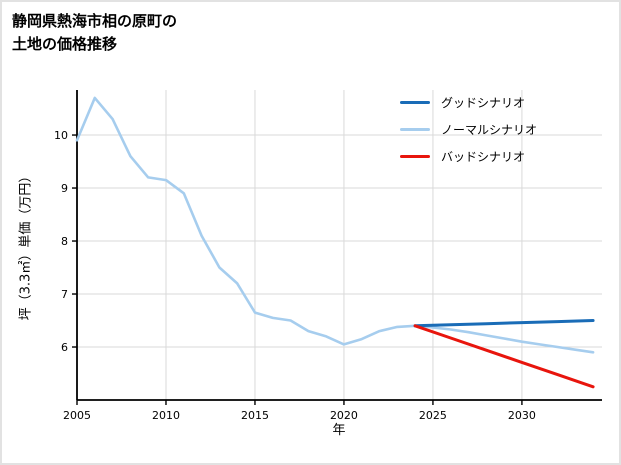 This screenshot has width=621, height=465. What do you see at coordinates (255, 415) in the screenshot?
I see `x-tick-label: 2015` at bounding box center [255, 415].